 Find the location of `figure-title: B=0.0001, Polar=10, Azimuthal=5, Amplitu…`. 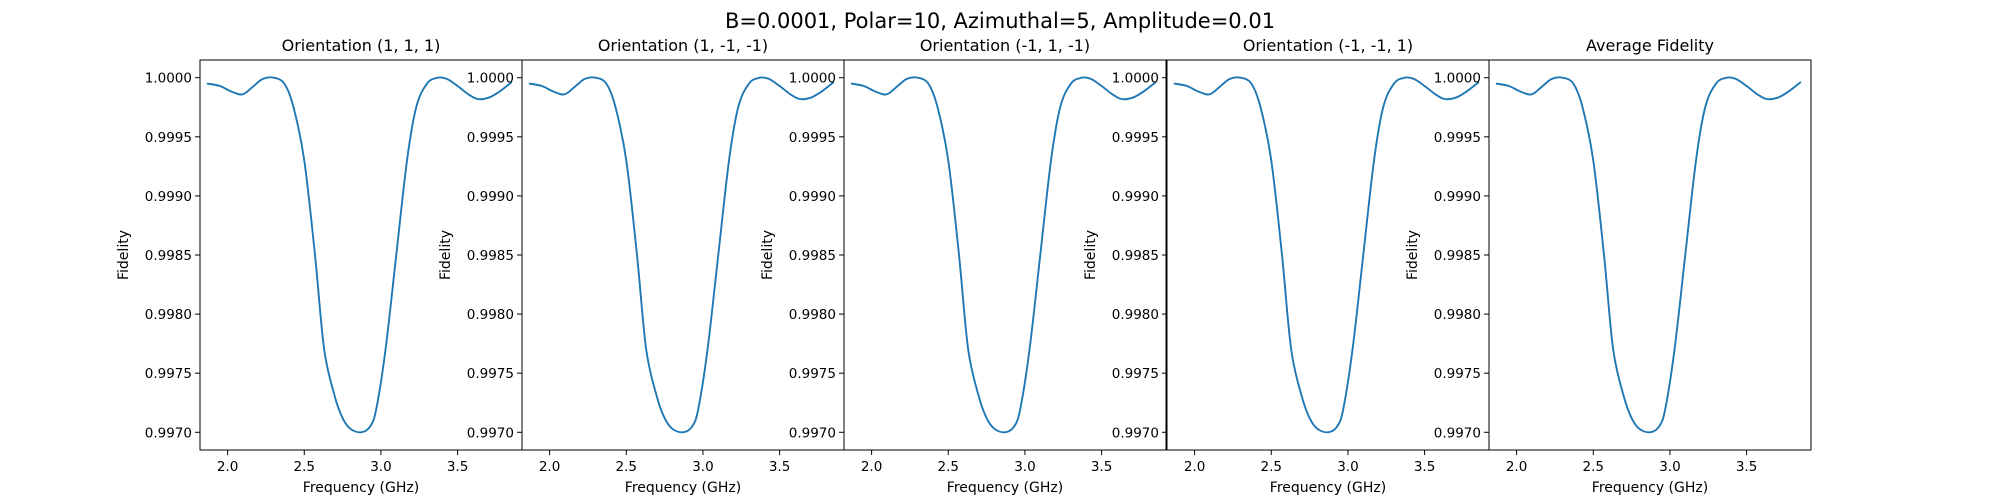

figure-title: B=0.0001, Polar=10, Azimuthal=5, Amplitu… is located at coordinates (1000, 21).